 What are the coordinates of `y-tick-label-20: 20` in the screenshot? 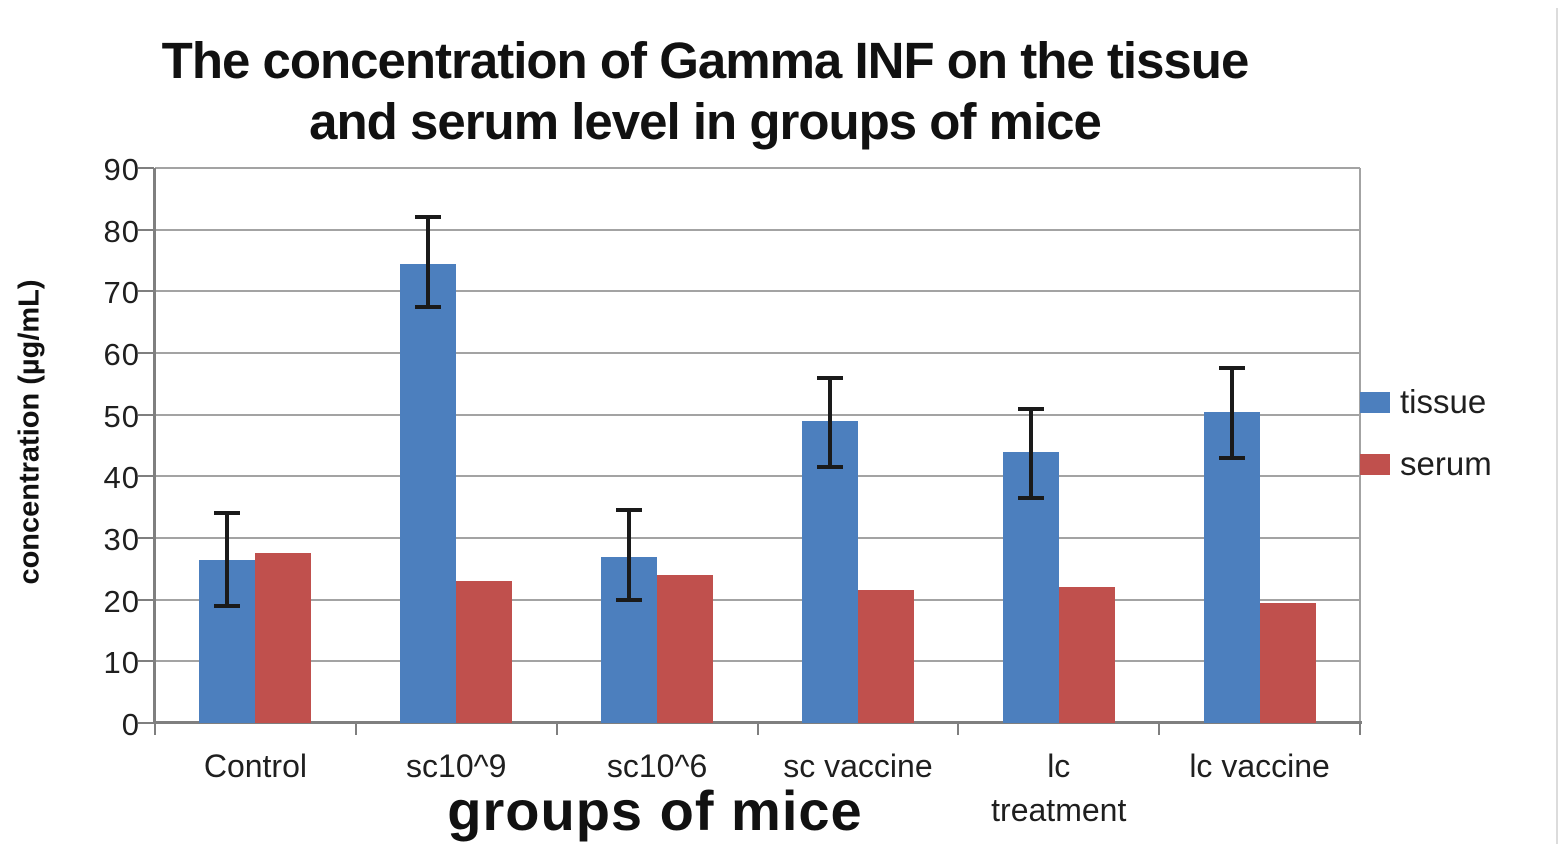 It's located at (121, 601).